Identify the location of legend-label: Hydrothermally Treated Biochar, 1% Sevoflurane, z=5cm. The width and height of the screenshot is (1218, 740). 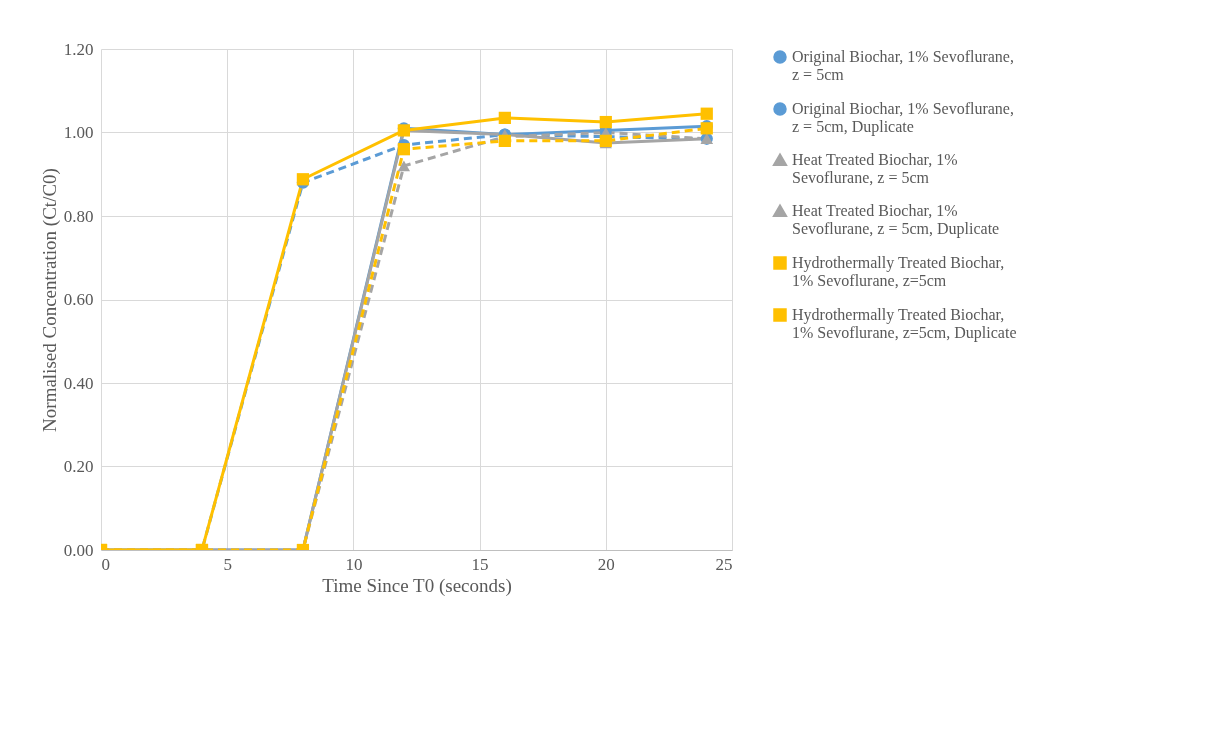
(898, 271).